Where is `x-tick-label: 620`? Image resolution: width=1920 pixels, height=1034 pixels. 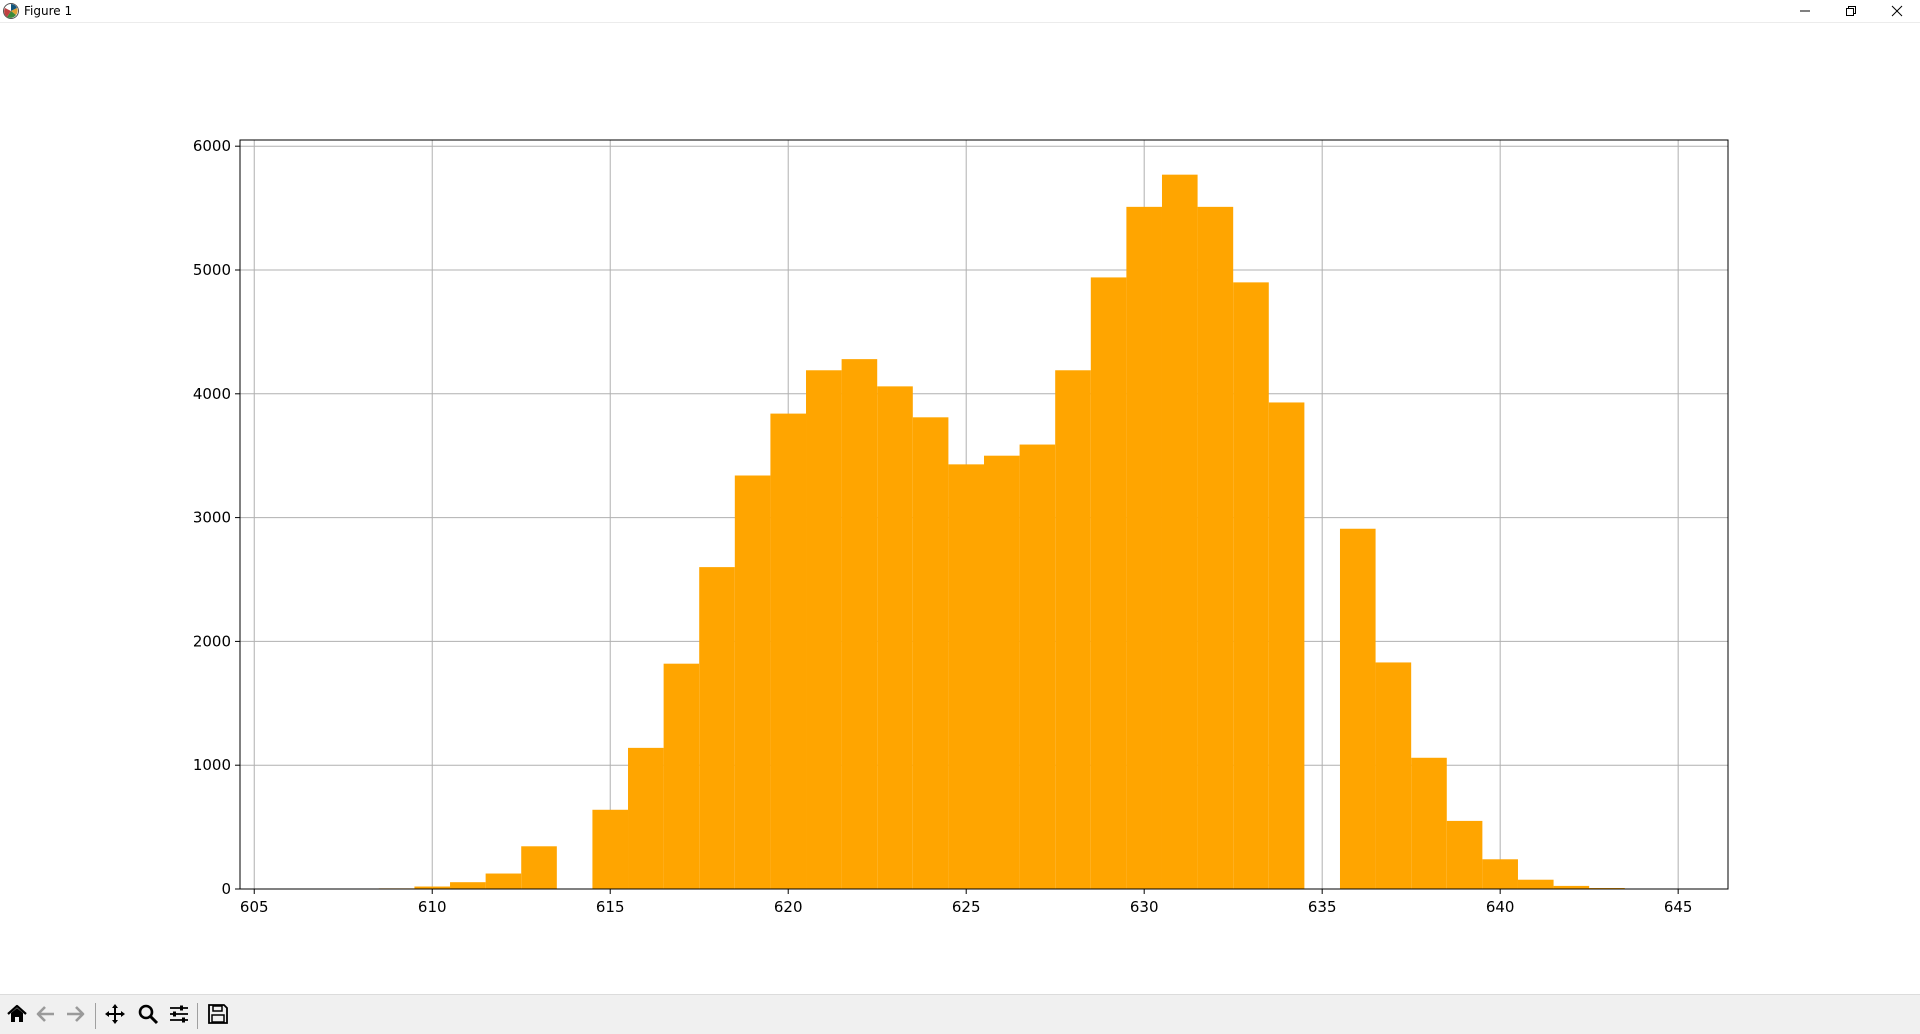
x-tick-label: 620 is located at coordinates (788, 907).